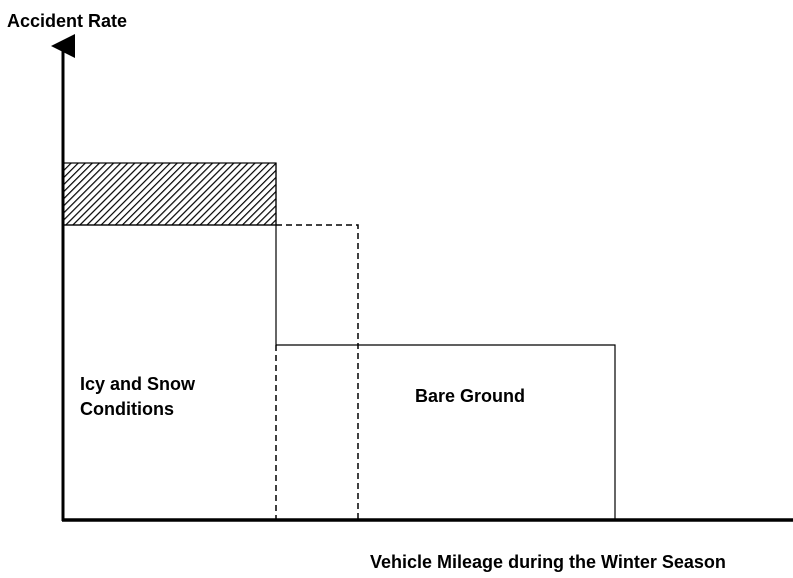 The height and width of the screenshot is (578, 793). What do you see at coordinates (446, 432) in the screenshot?
I see `bare-ground-region` at bounding box center [446, 432].